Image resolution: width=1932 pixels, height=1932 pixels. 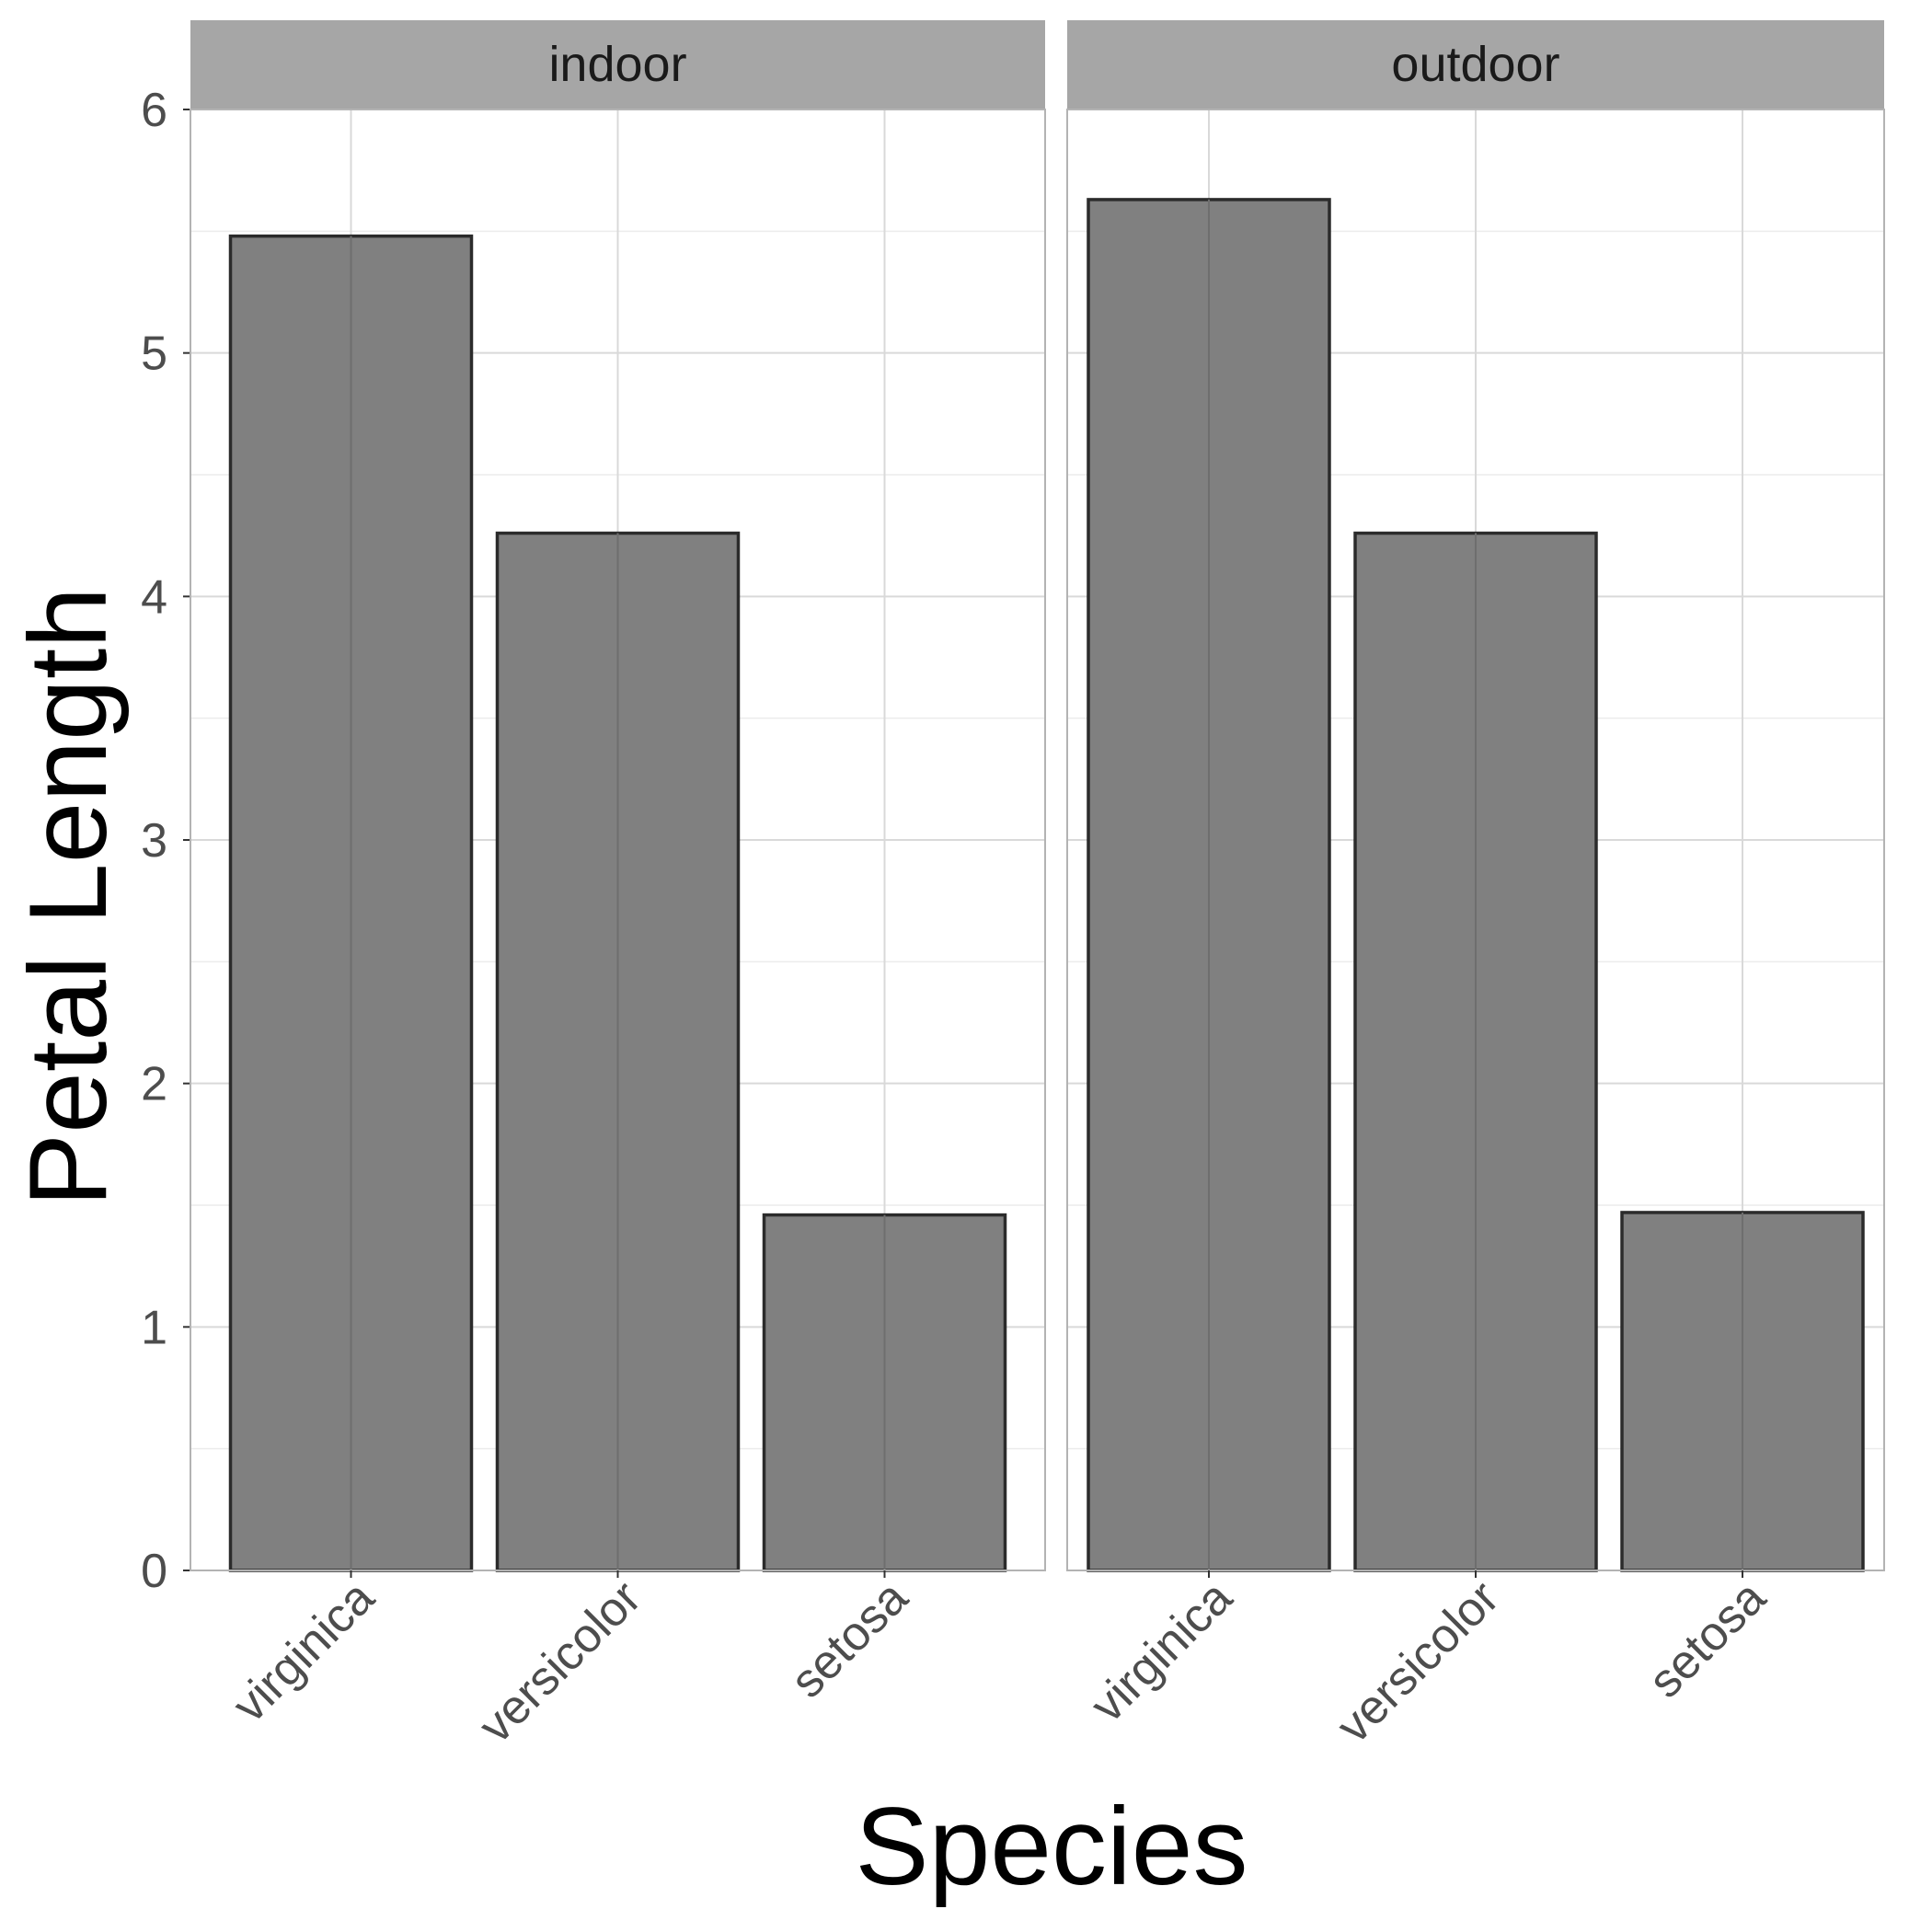 What do you see at coordinates (154, 1571) in the screenshot?
I see `y-tick-label: 0` at bounding box center [154, 1571].